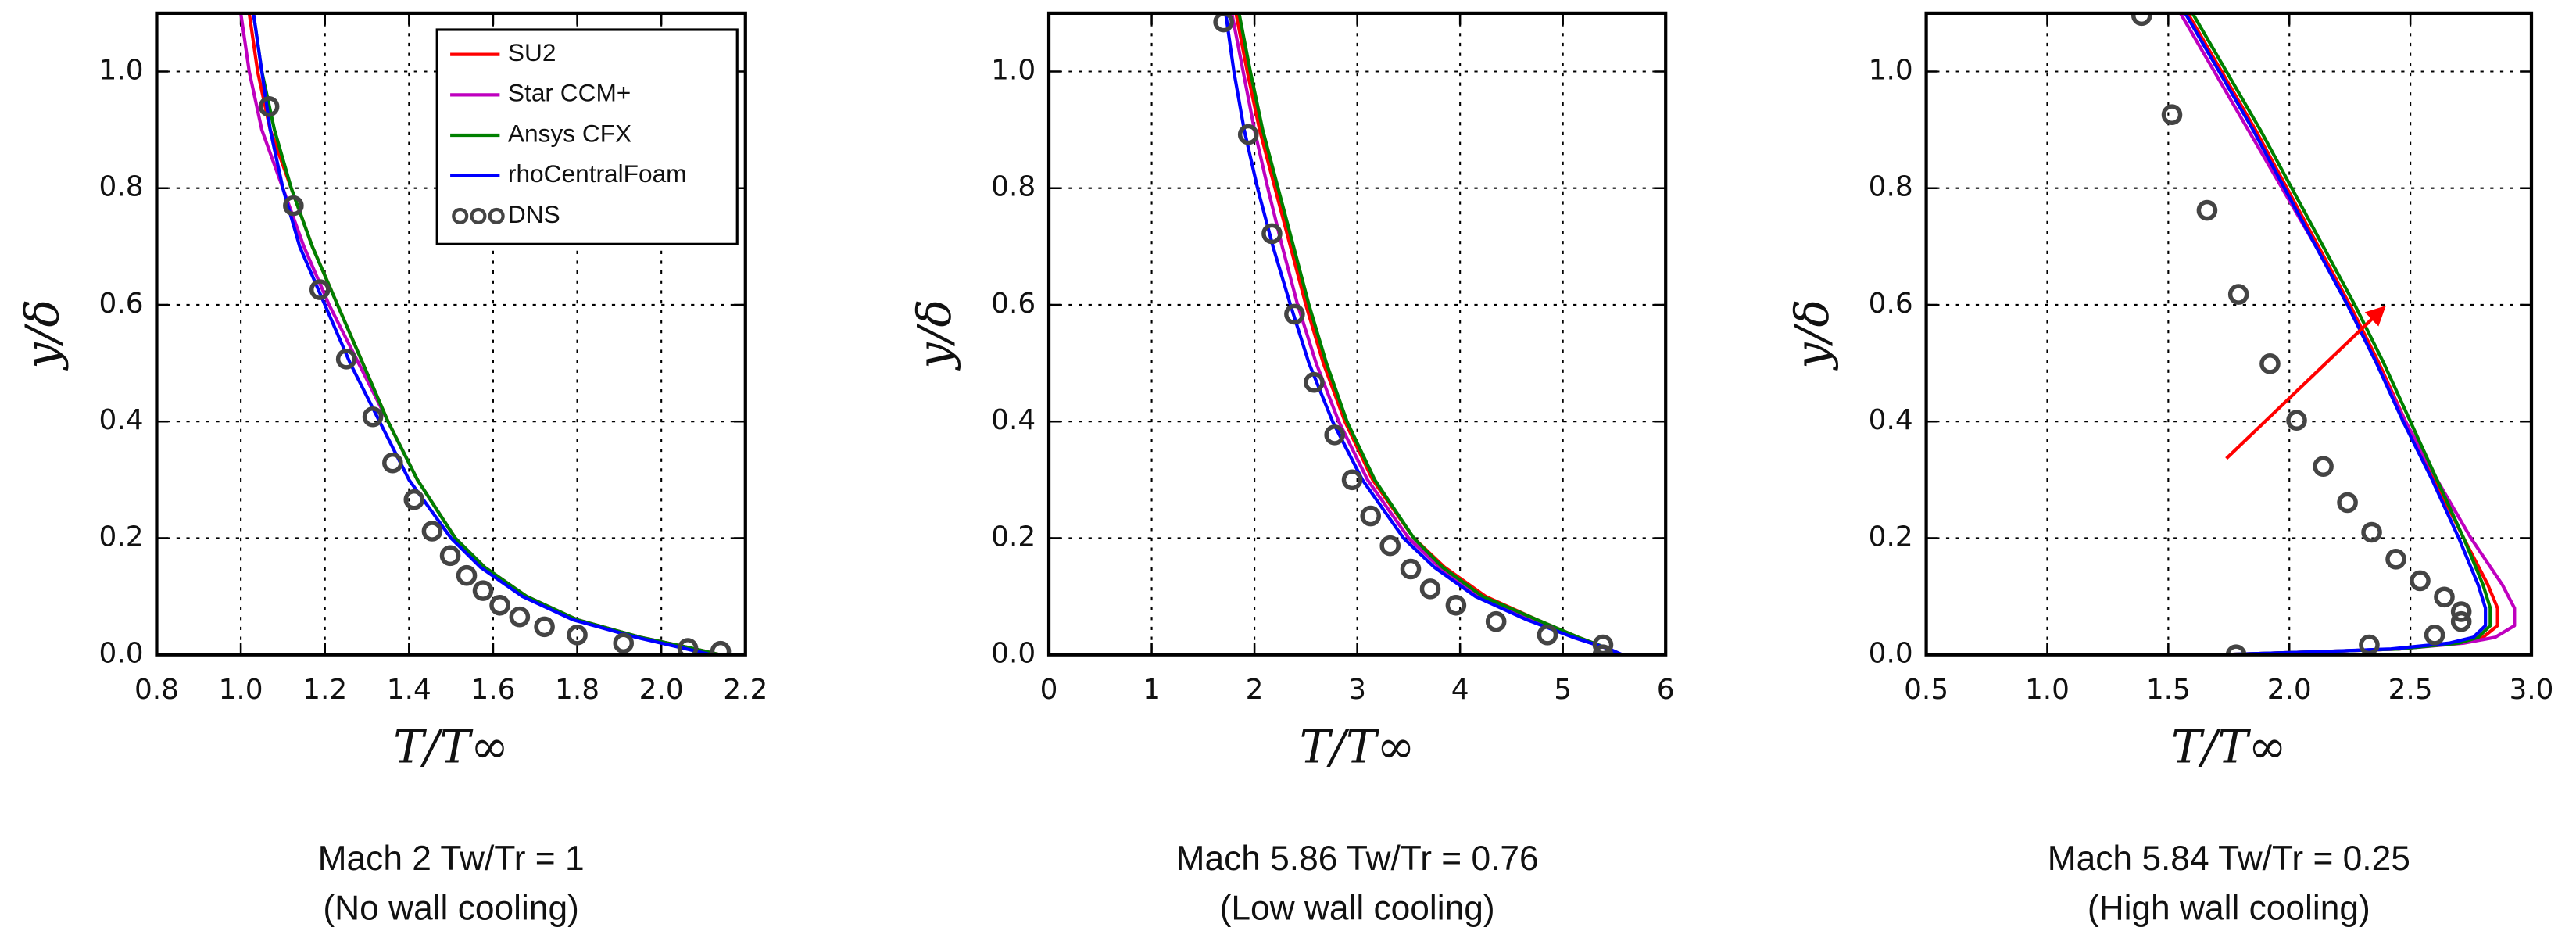 The width and height of the screenshot is (2576, 938). What do you see at coordinates (1563, 690) in the screenshot?
I see `x-tick-label: 5` at bounding box center [1563, 690].